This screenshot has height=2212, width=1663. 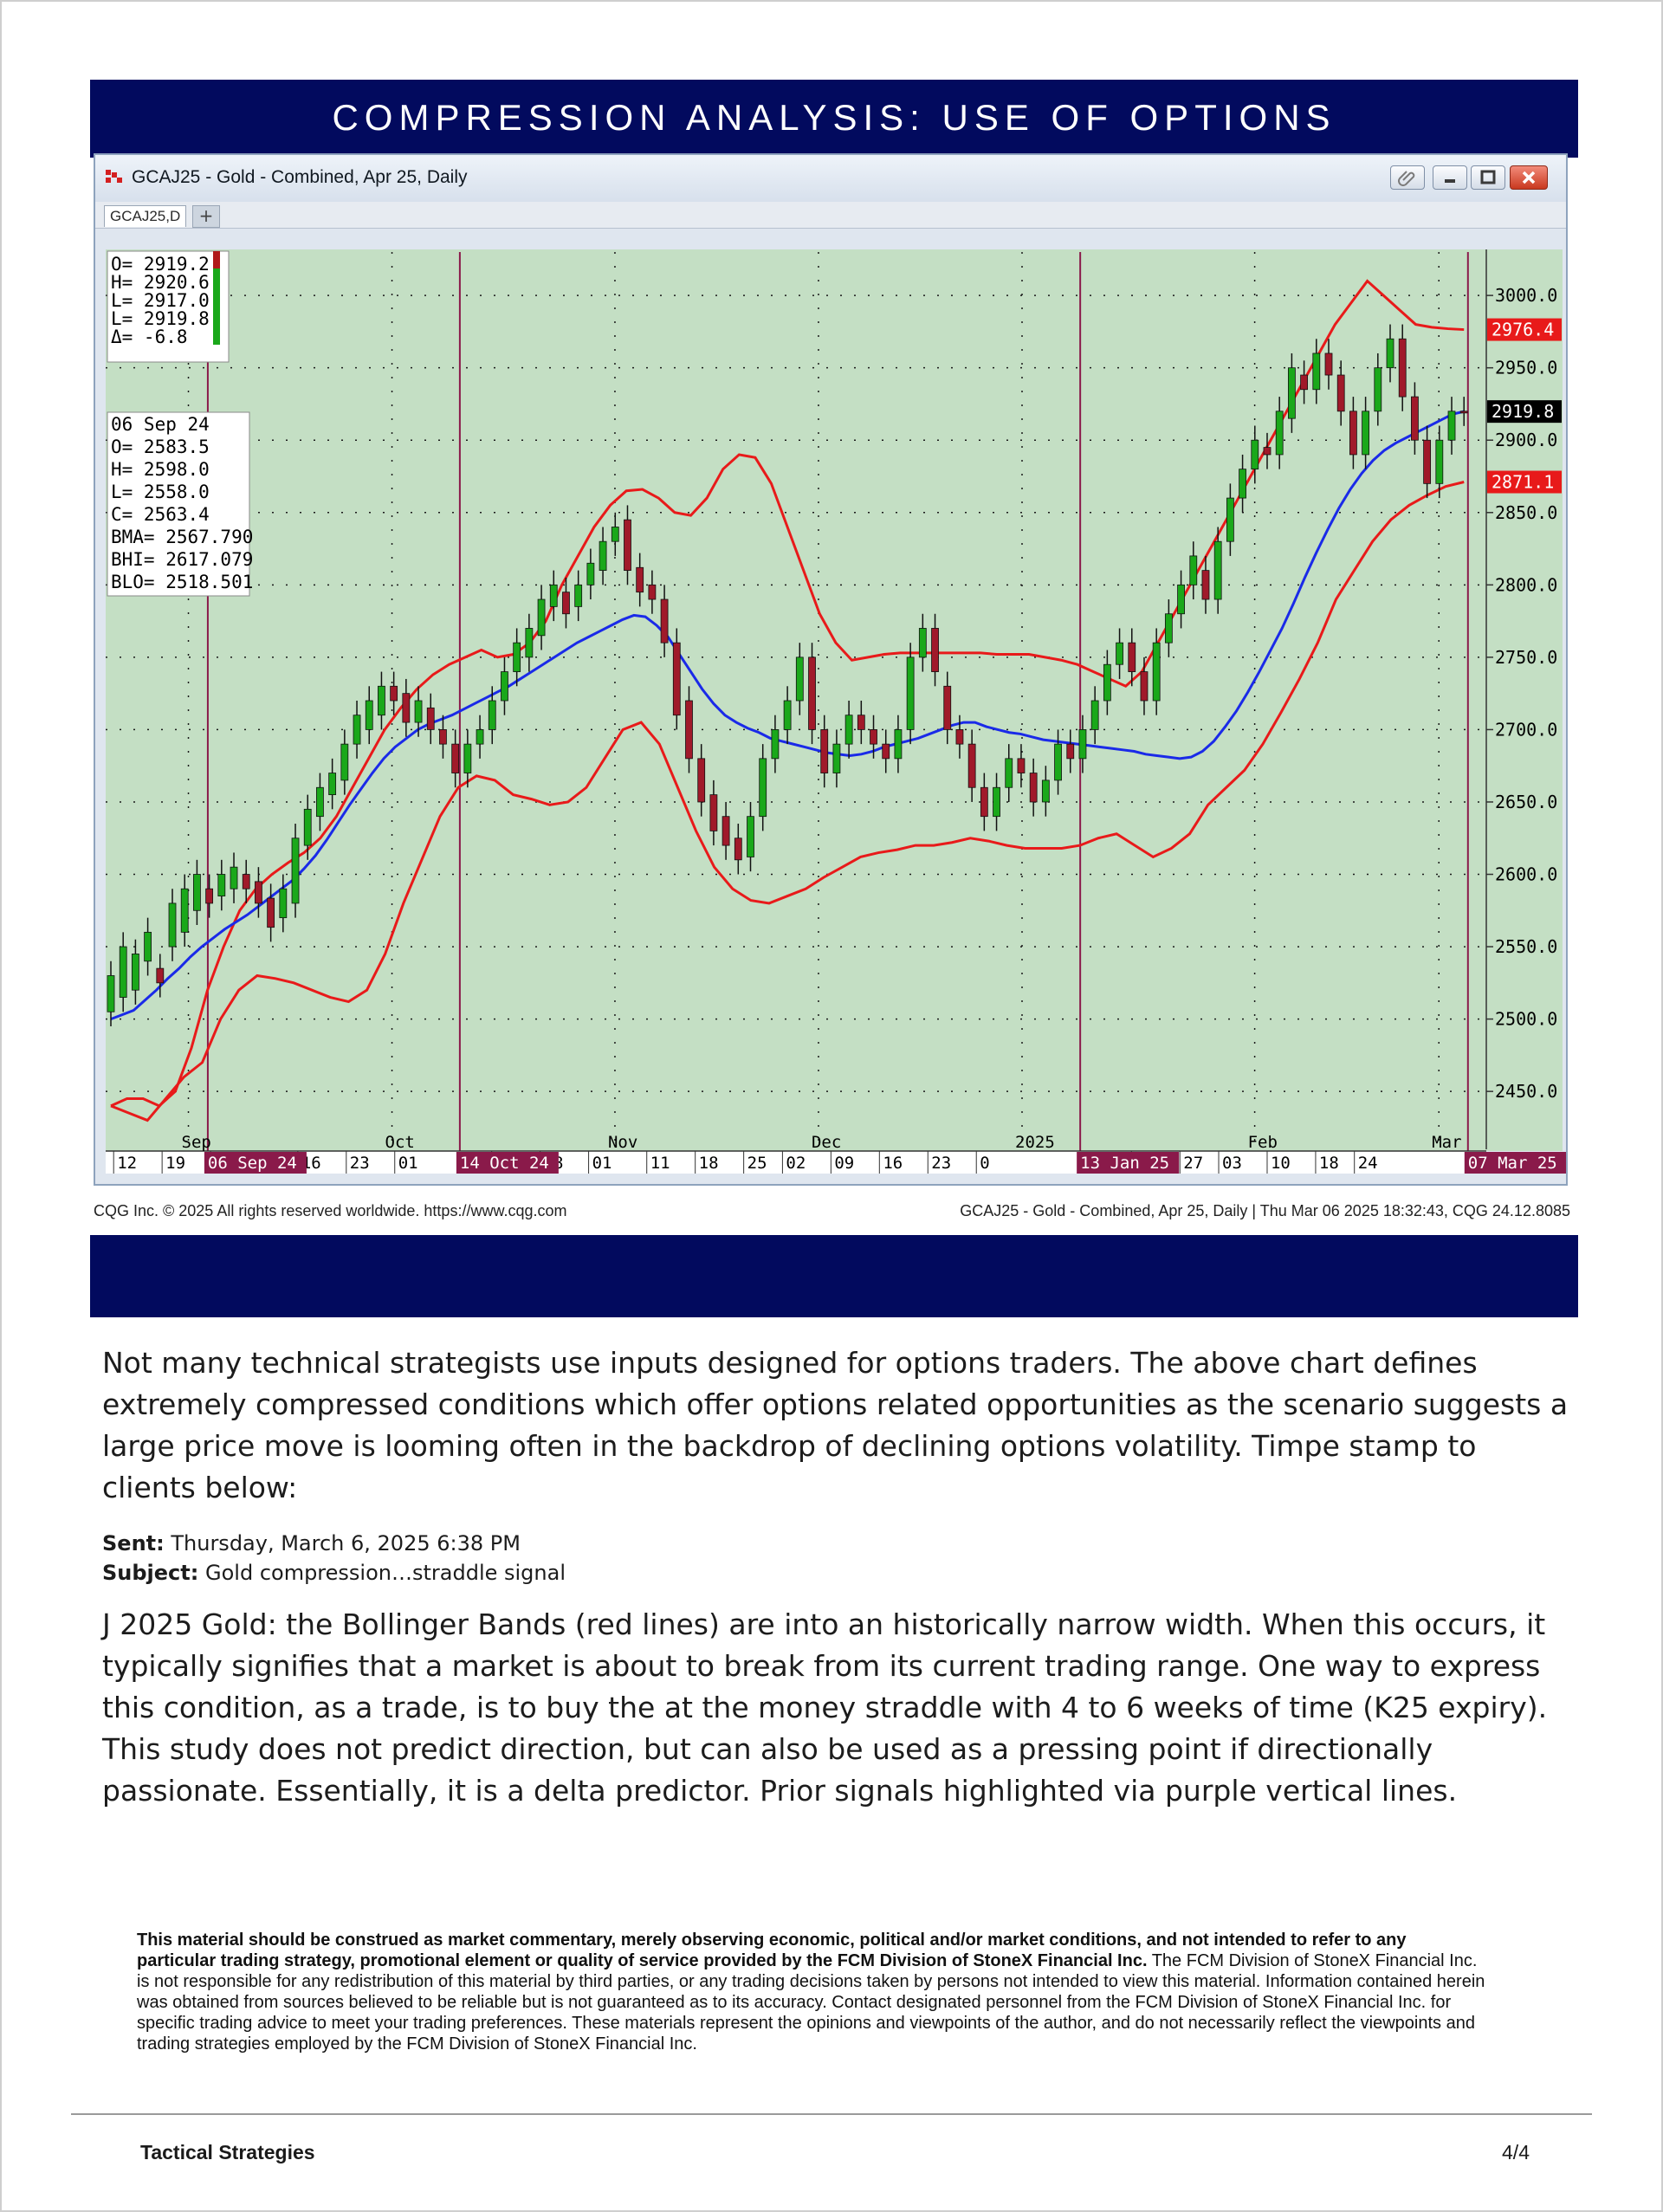 What do you see at coordinates (1526, 802) in the screenshot?
I see `y-tick-label: 2650.0` at bounding box center [1526, 802].